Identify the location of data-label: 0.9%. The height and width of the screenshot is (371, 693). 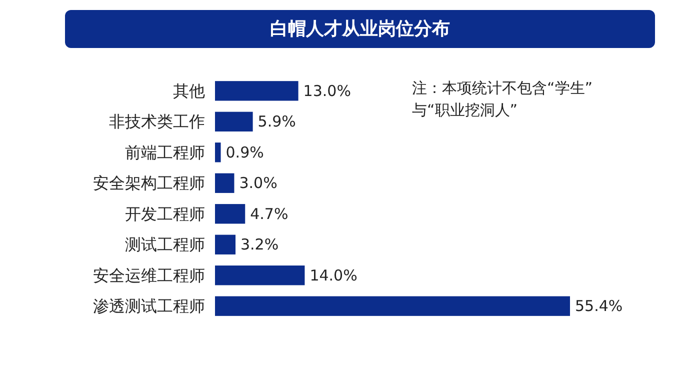
(245, 152).